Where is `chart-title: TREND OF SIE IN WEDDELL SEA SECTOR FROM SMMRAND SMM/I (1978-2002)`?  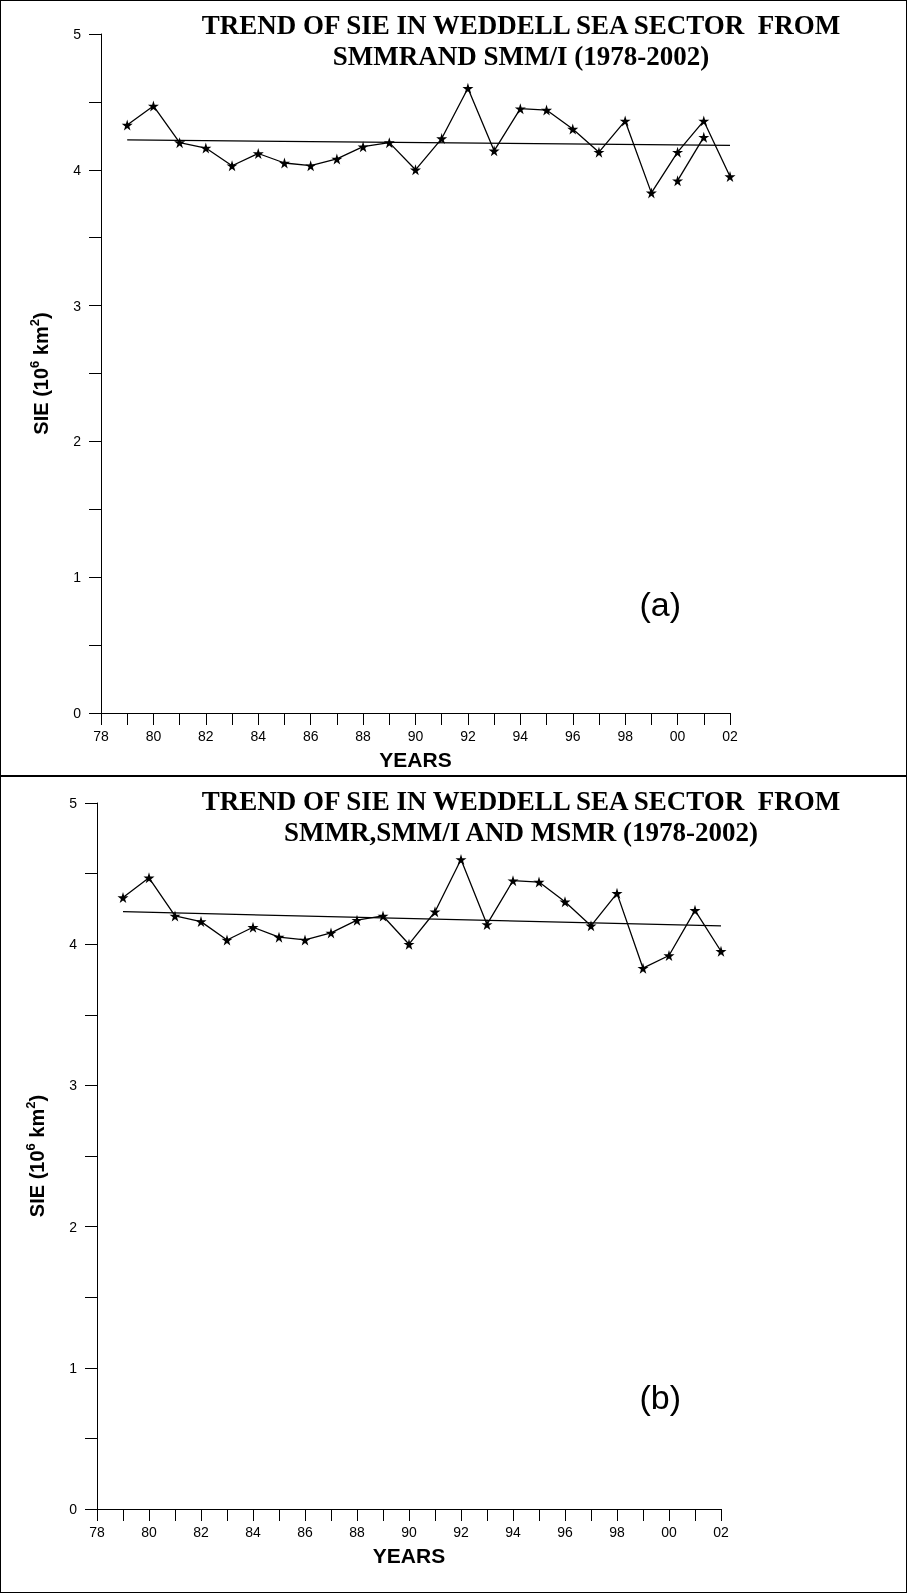 chart-title: TREND OF SIE IN WEDDELL SEA SECTOR FROM SMMRAND SMM/I (1978-2002) is located at coordinates (521, 40).